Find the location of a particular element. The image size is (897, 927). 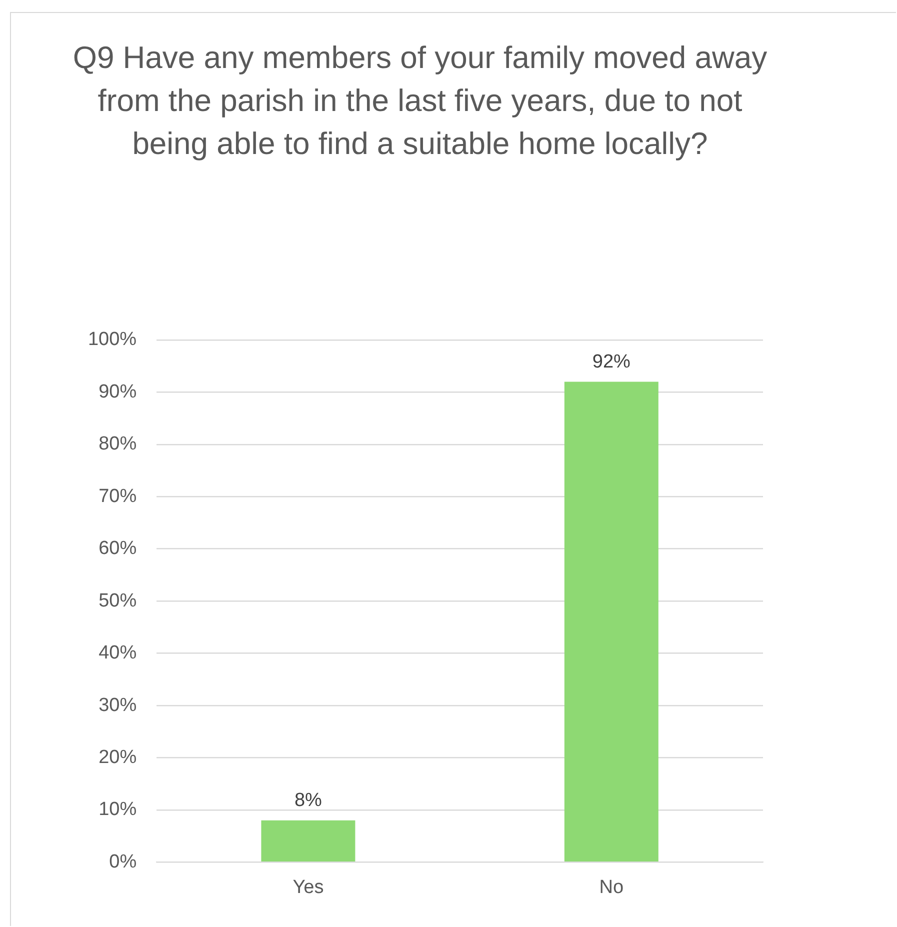

data-label: 92% is located at coordinates (611, 362).